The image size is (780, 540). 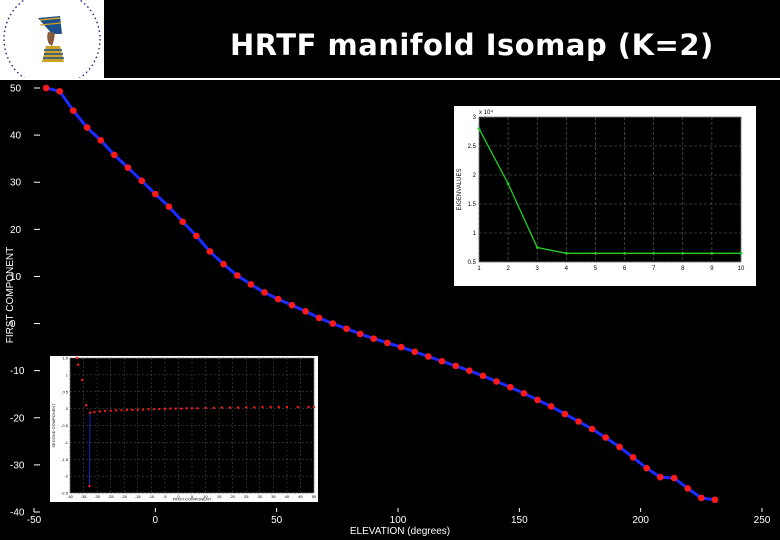 I want to click on eigenvalues-x-tick-label: 5, so click(x=596, y=269).